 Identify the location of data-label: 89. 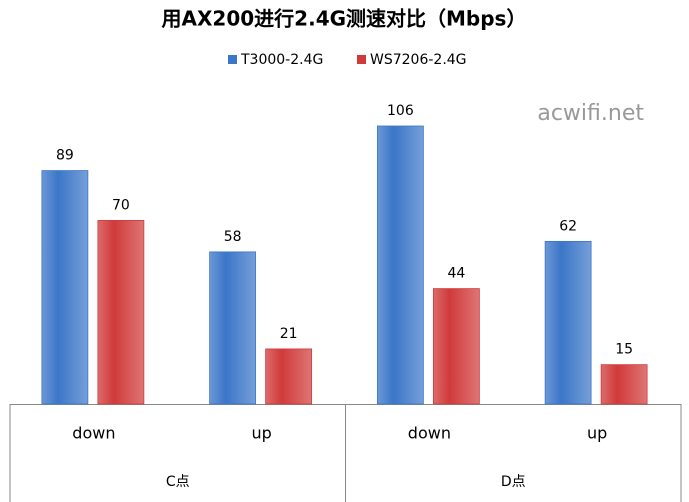
(65, 156).